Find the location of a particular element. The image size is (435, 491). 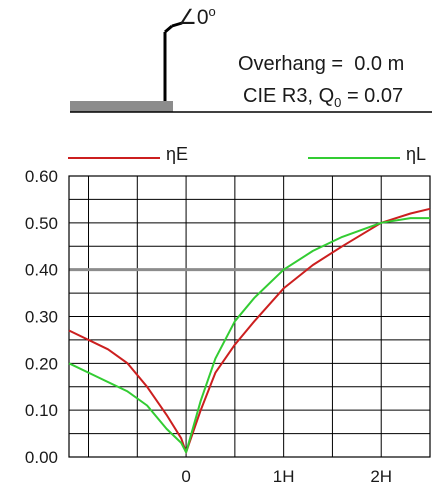

surface-class-label: CIE R3, Q0 = 0.07 is located at coordinates (323, 97).